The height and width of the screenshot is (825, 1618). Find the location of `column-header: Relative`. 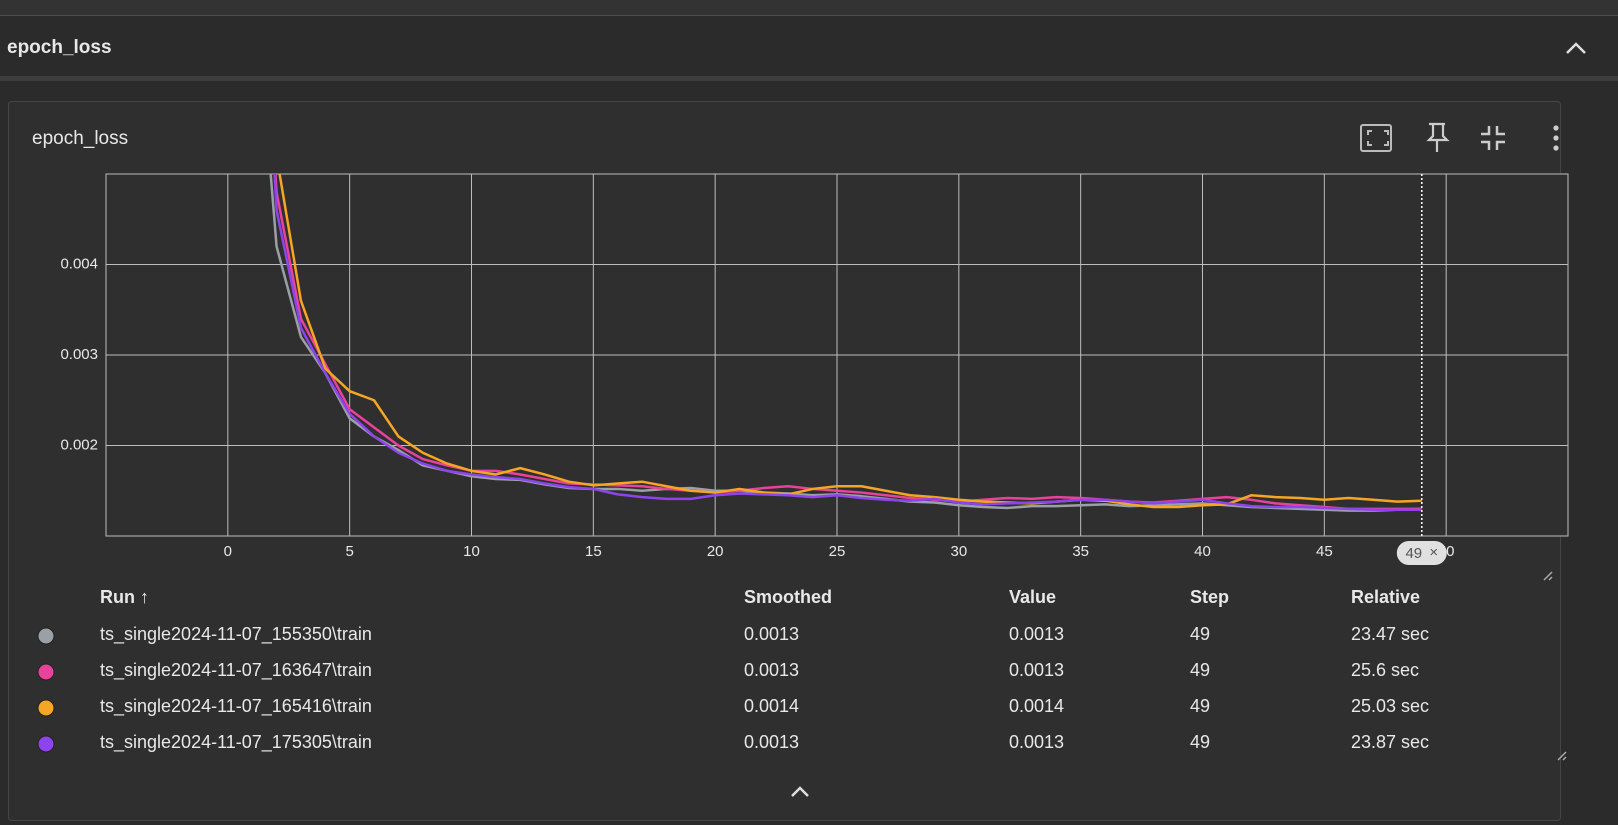

column-header: Relative is located at coordinates (1385, 597).